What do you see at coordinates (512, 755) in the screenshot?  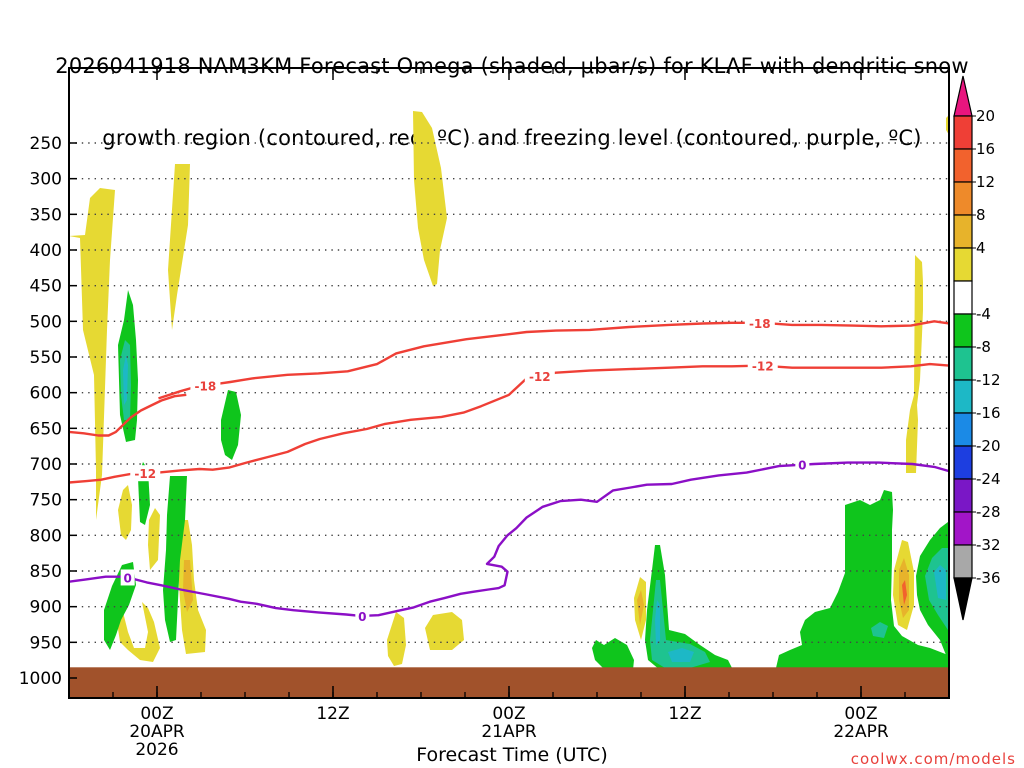 I see `x-axis-label: Forecast Time (UTC)` at bounding box center [512, 755].